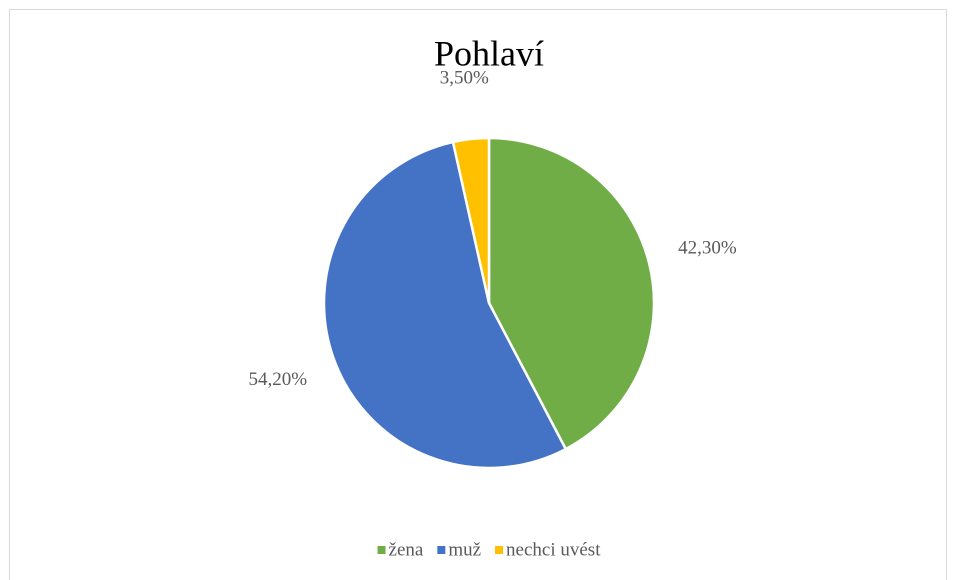 The image size is (957, 580). What do you see at coordinates (553, 549) in the screenshot?
I see `legend-label: nechci uvést` at bounding box center [553, 549].